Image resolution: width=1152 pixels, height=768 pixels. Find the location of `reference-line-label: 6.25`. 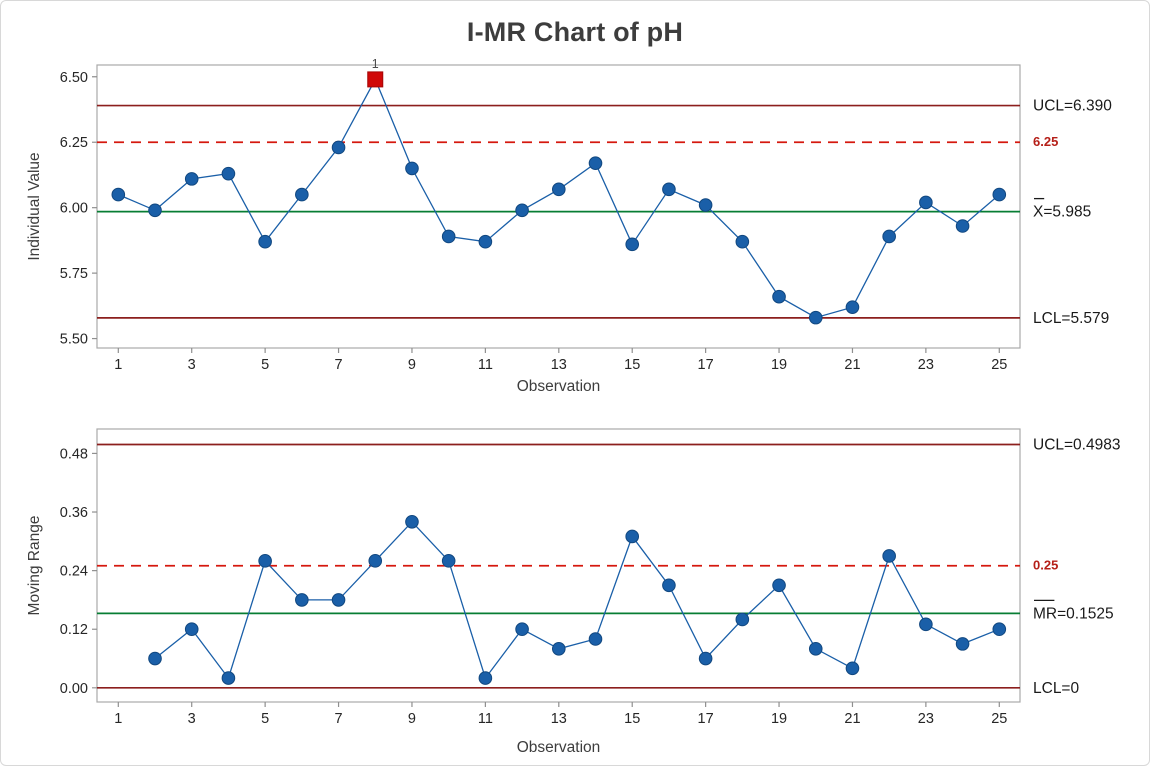

reference-line-label: 6.25 is located at coordinates (1045, 141).